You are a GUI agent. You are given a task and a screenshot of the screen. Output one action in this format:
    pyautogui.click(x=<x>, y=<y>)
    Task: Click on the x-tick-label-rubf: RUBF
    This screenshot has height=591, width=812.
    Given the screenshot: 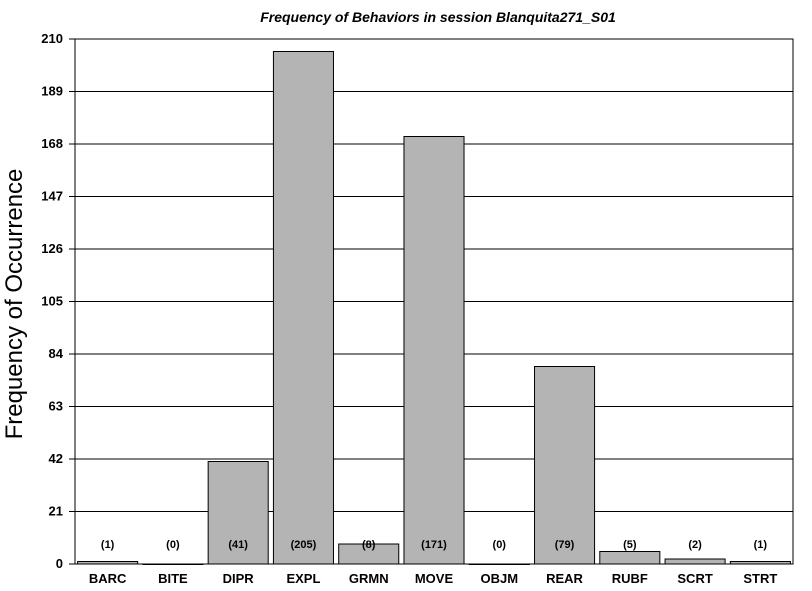 What is the action you would take?
    pyautogui.click(x=630, y=578)
    